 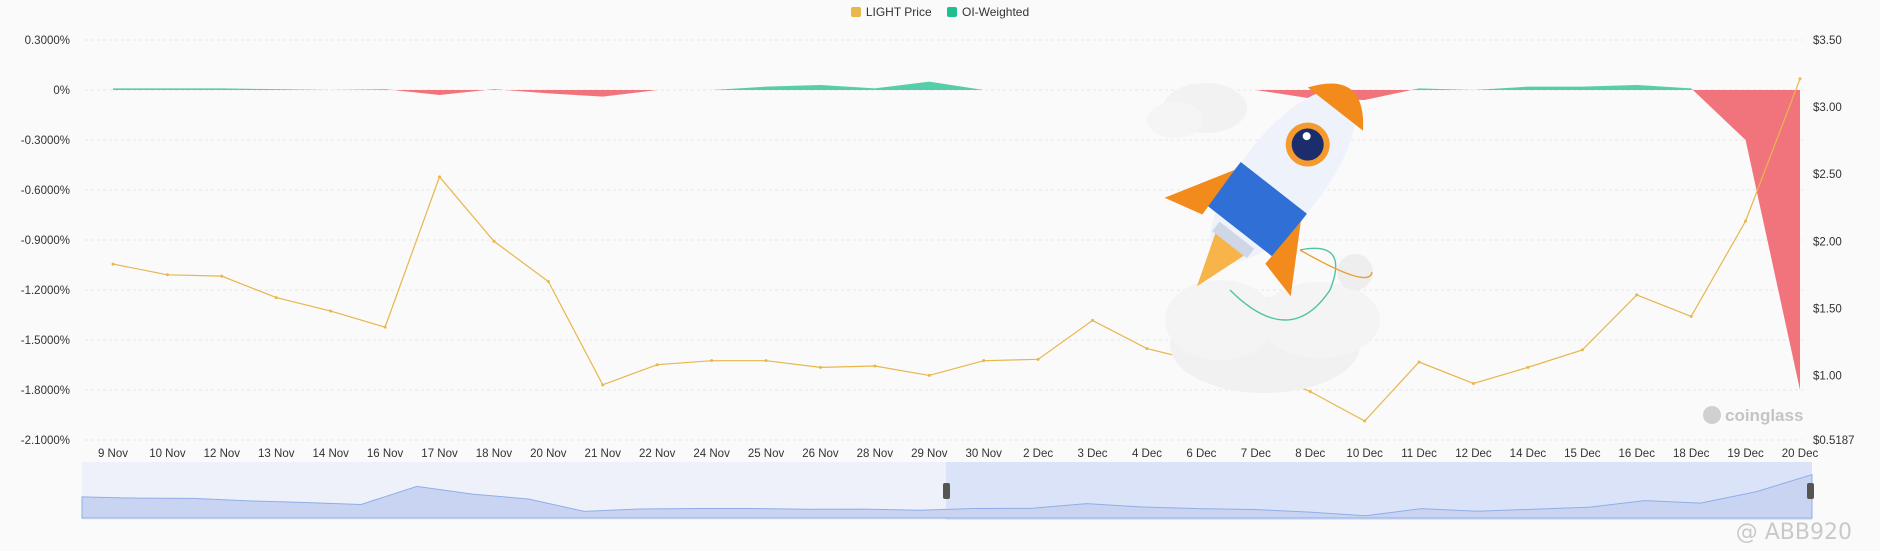 I want to click on x-tick: 2 Dec, so click(x=1038, y=454).